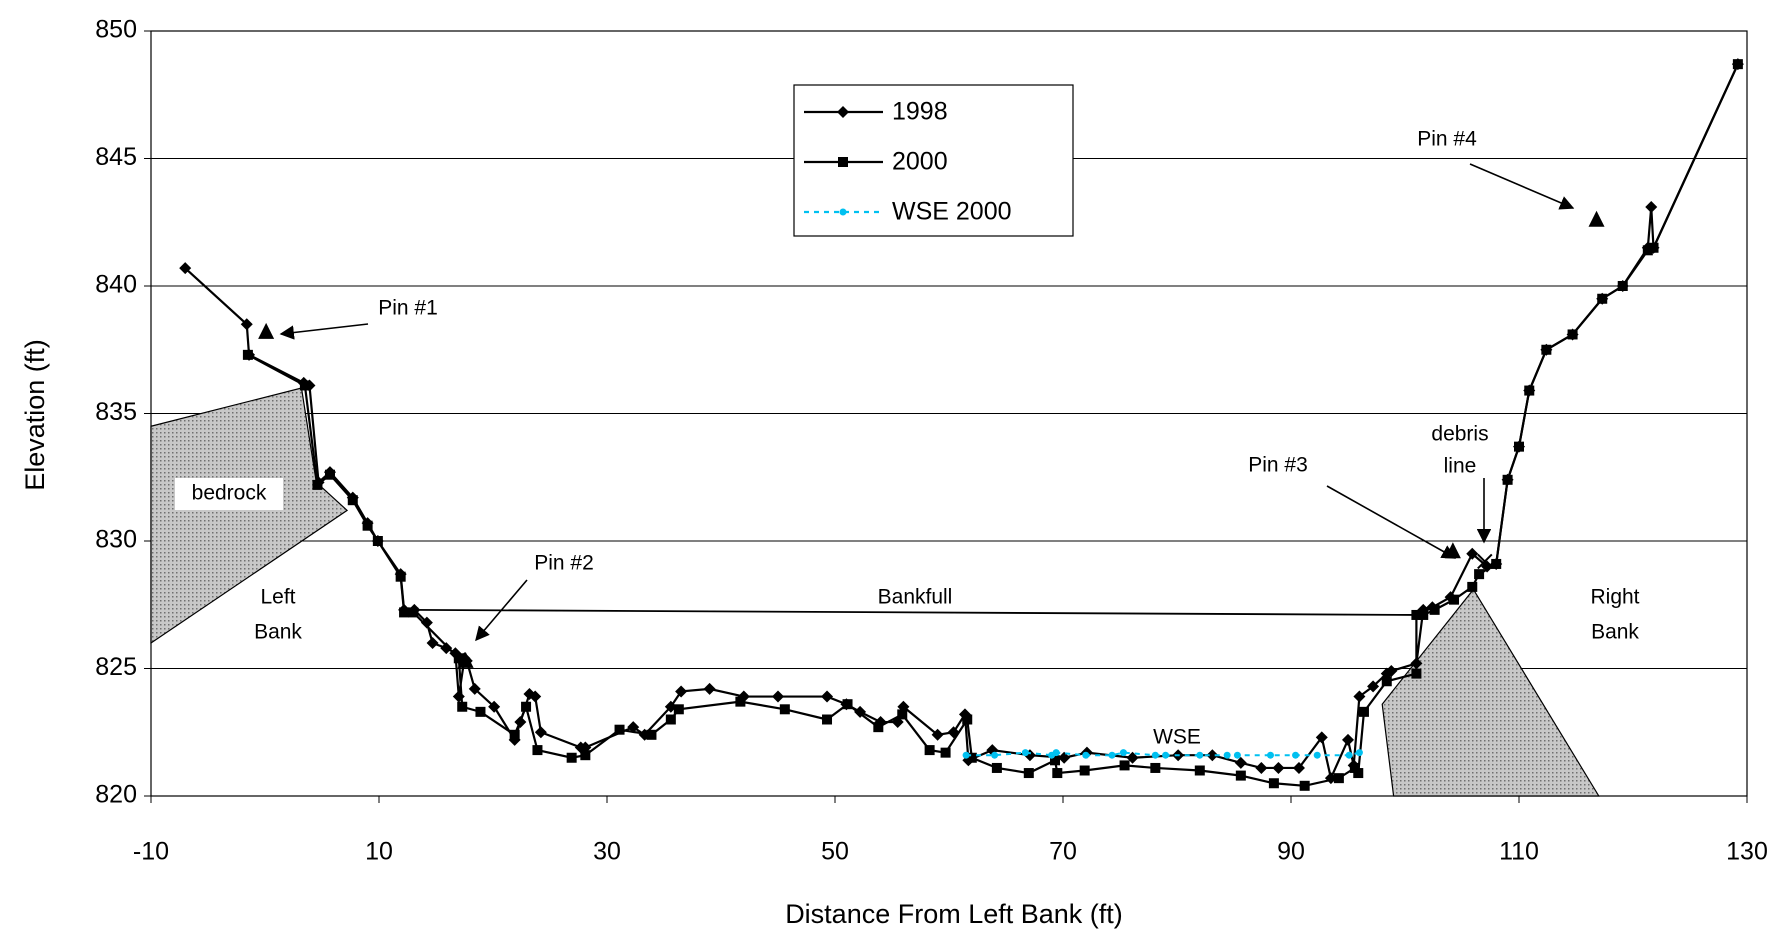 Image resolution: width=1785 pixels, height=940 pixels. I want to click on debris-label: line, so click(1460, 466).